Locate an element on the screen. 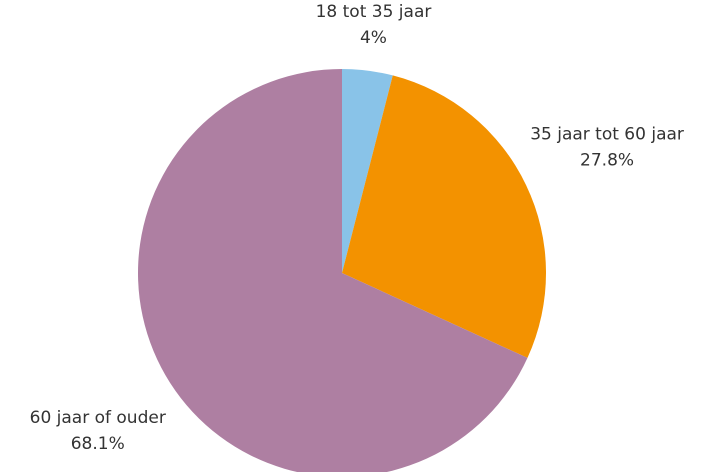  slice-label: 18 tot 35 jaar is located at coordinates (374, 12).